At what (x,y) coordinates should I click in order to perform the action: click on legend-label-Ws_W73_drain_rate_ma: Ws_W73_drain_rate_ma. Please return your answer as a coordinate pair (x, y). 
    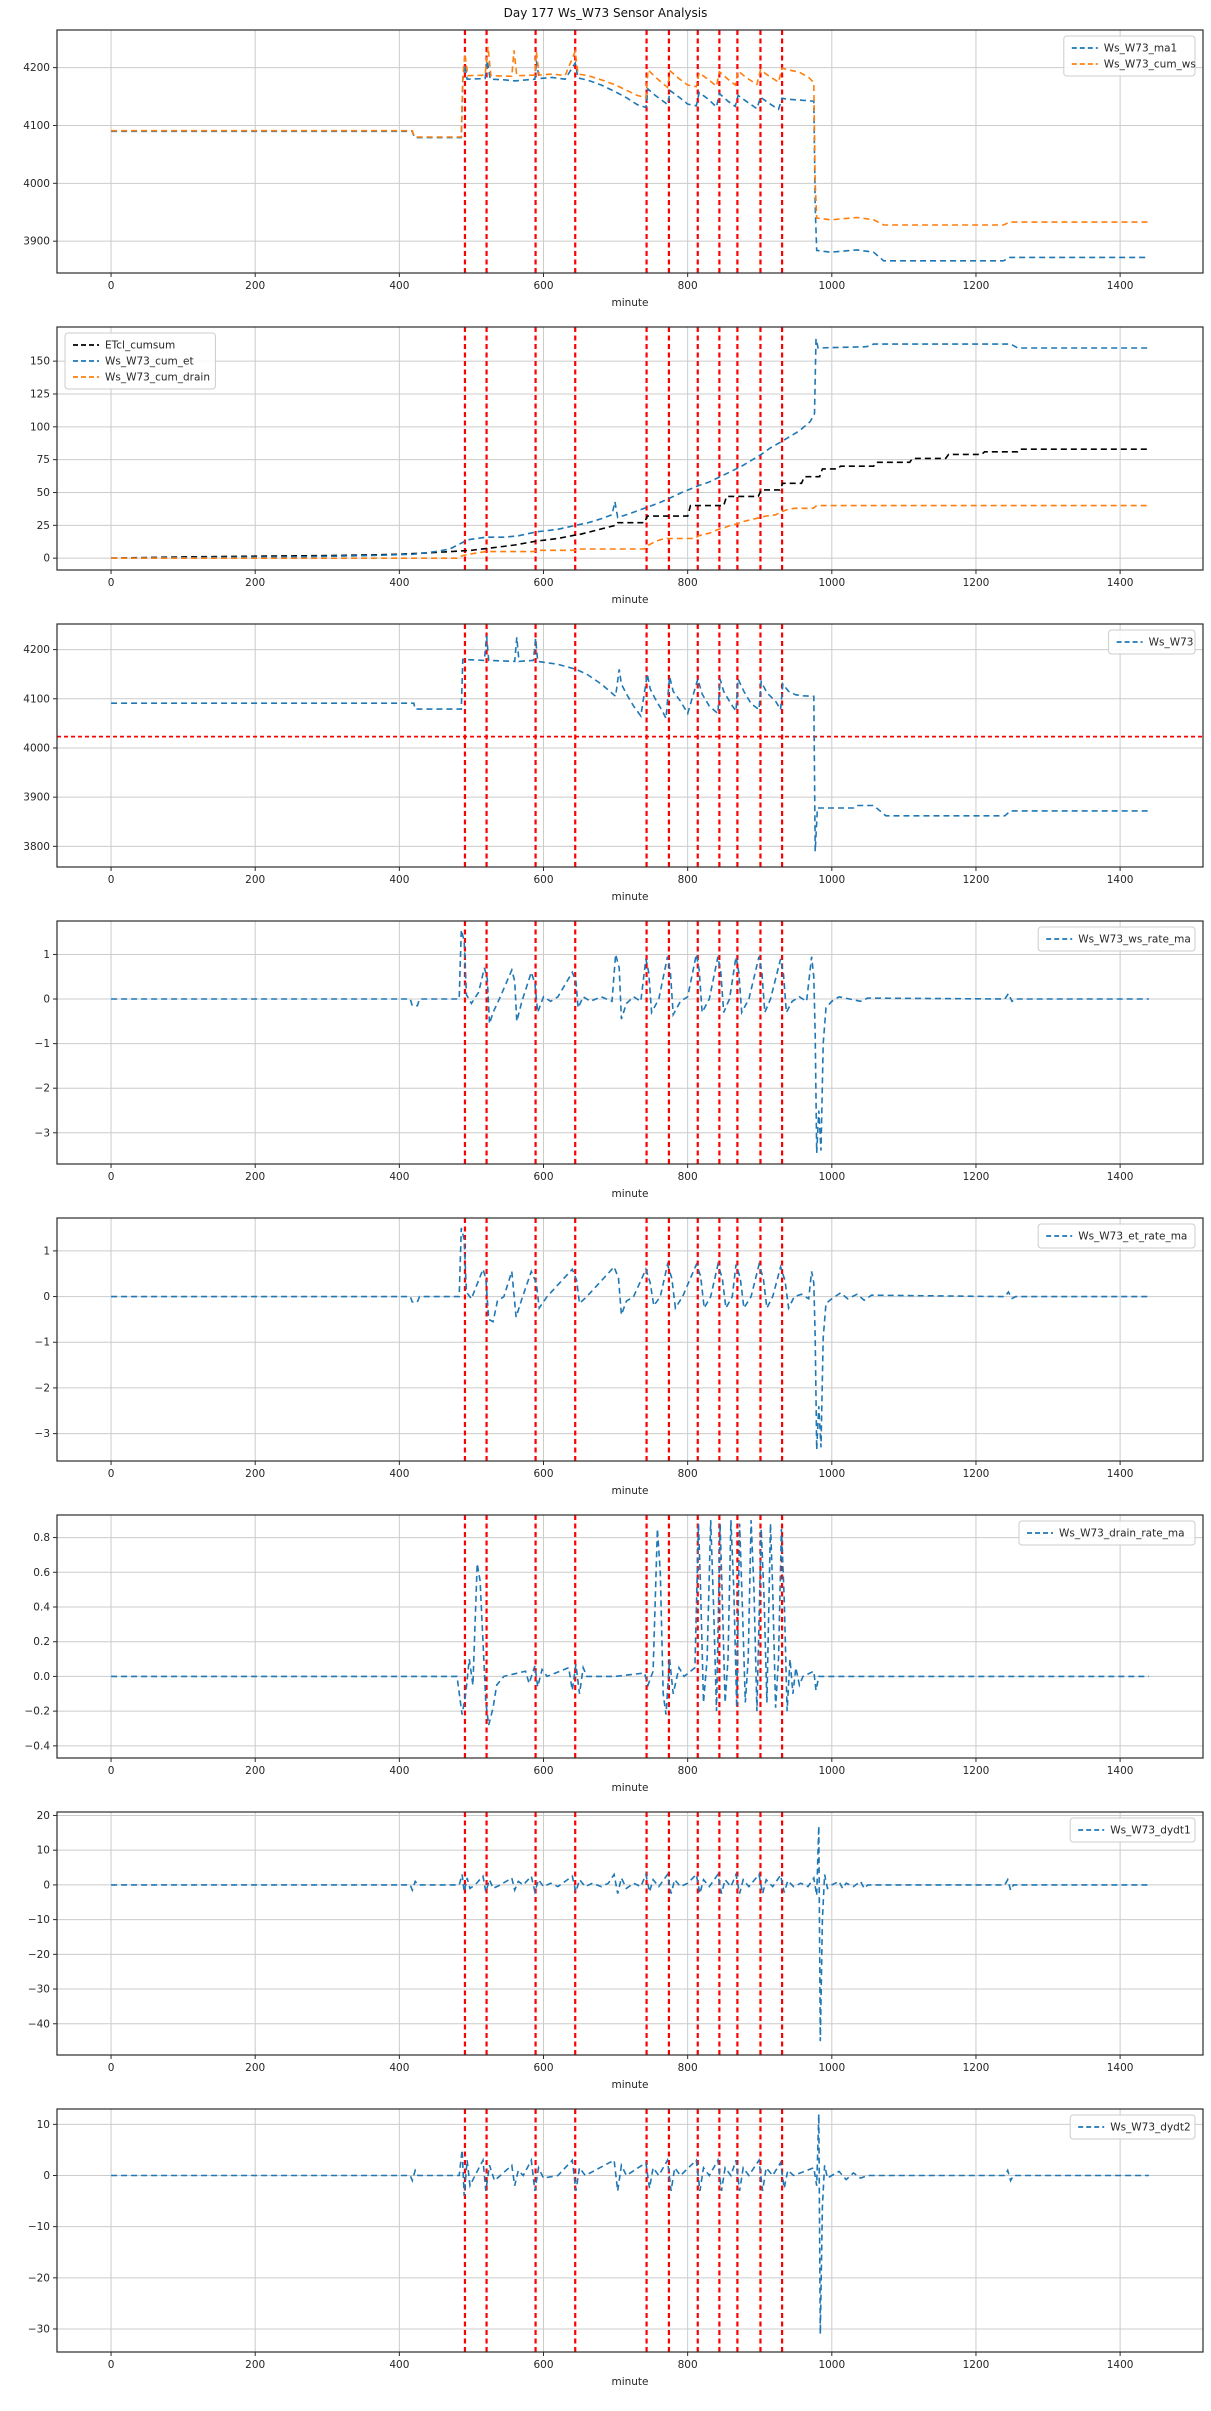
    Looking at the image, I should click on (1122, 1534).